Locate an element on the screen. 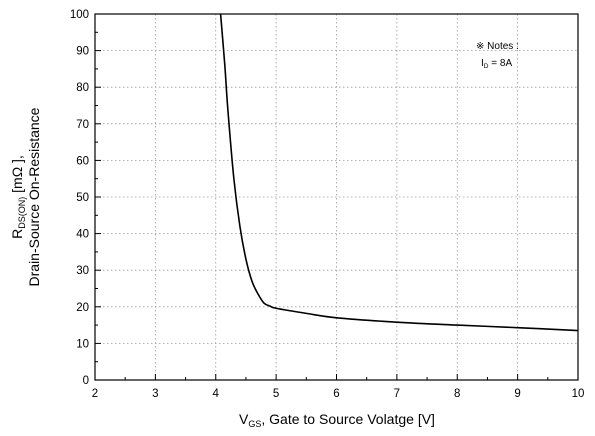 The image size is (595, 436). y-tick-label: 0 is located at coordinates (86, 381).